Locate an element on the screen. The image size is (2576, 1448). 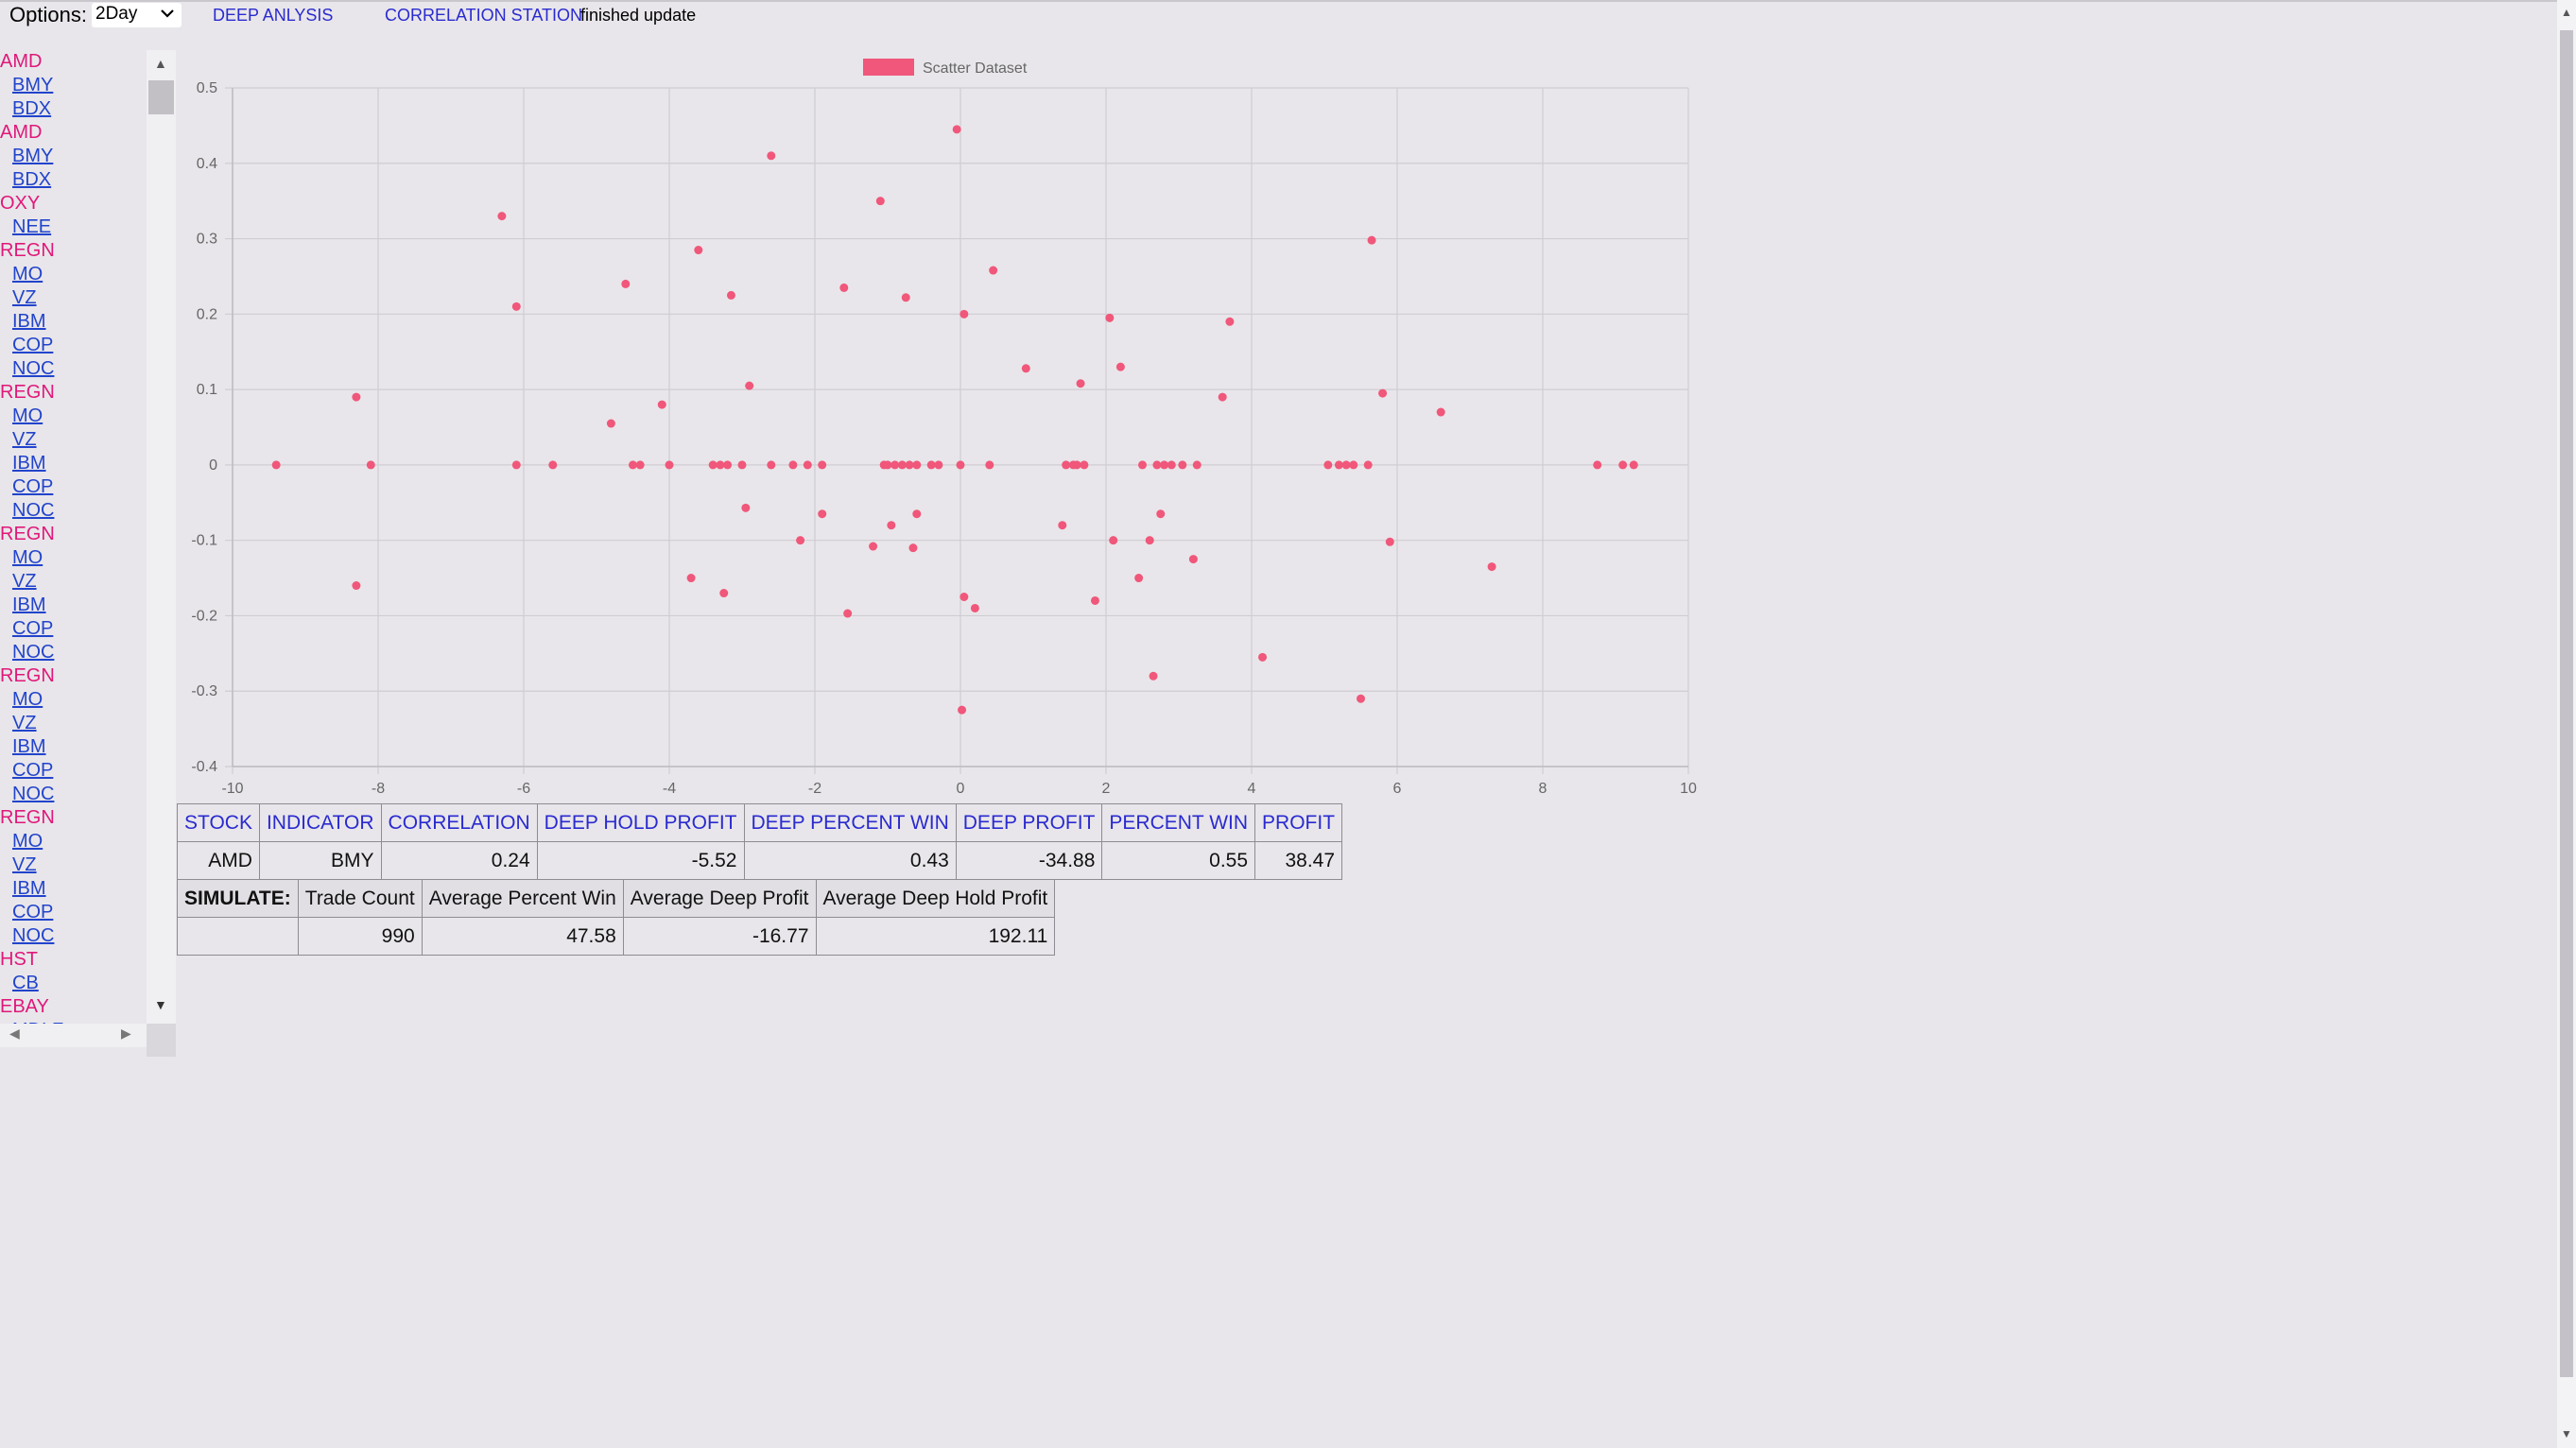
sidebar-vertical-scrollbar: ▲ ▼ is located at coordinates (161, 537).